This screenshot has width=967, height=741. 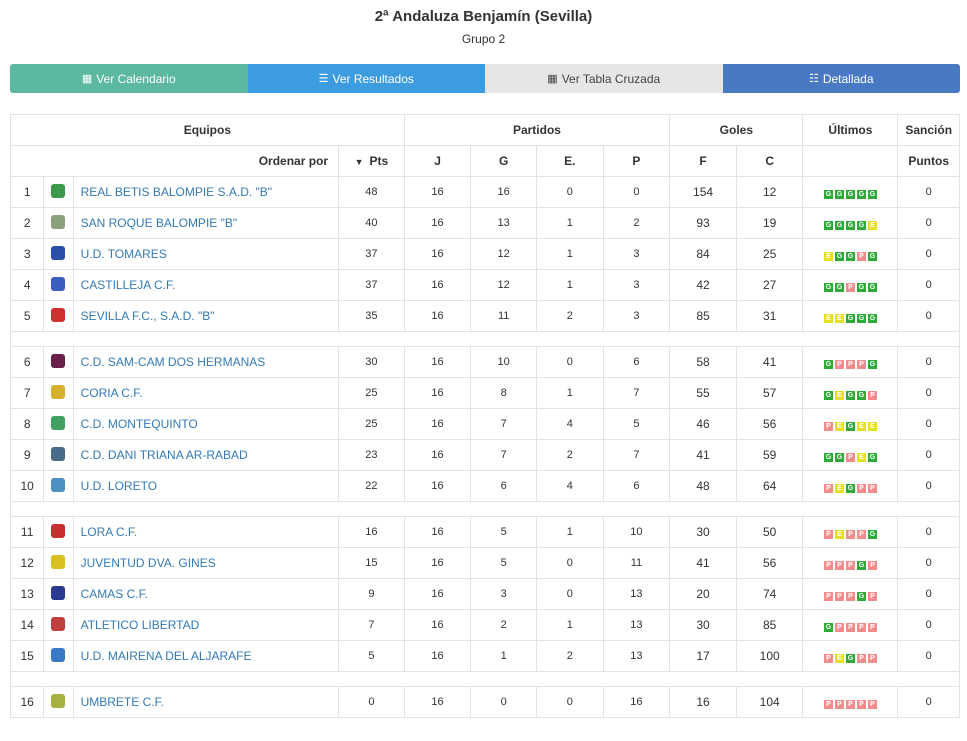 I want to click on c-cell: 64, so click(x=769, y=486).